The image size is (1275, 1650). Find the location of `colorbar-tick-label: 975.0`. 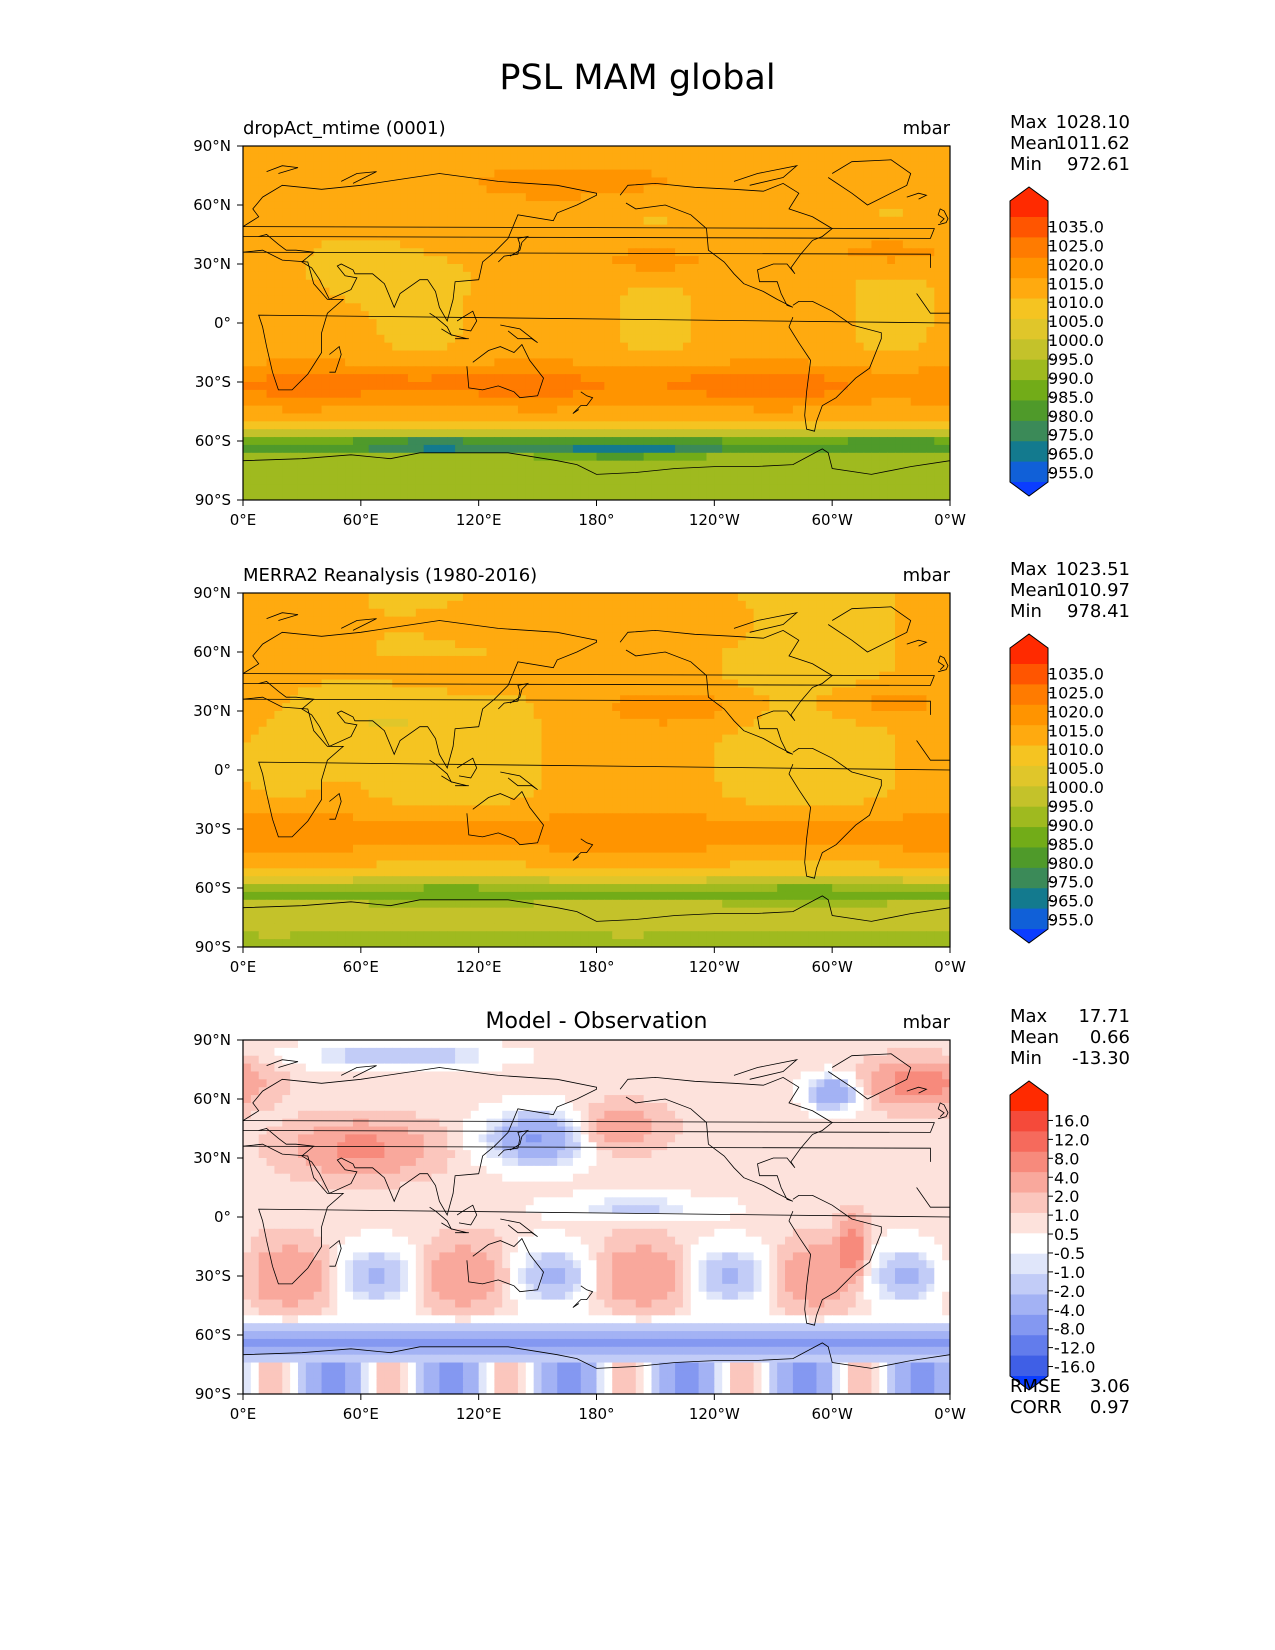

colorbar-tick-label: 975.0 is located at coordinates (1071, 435).